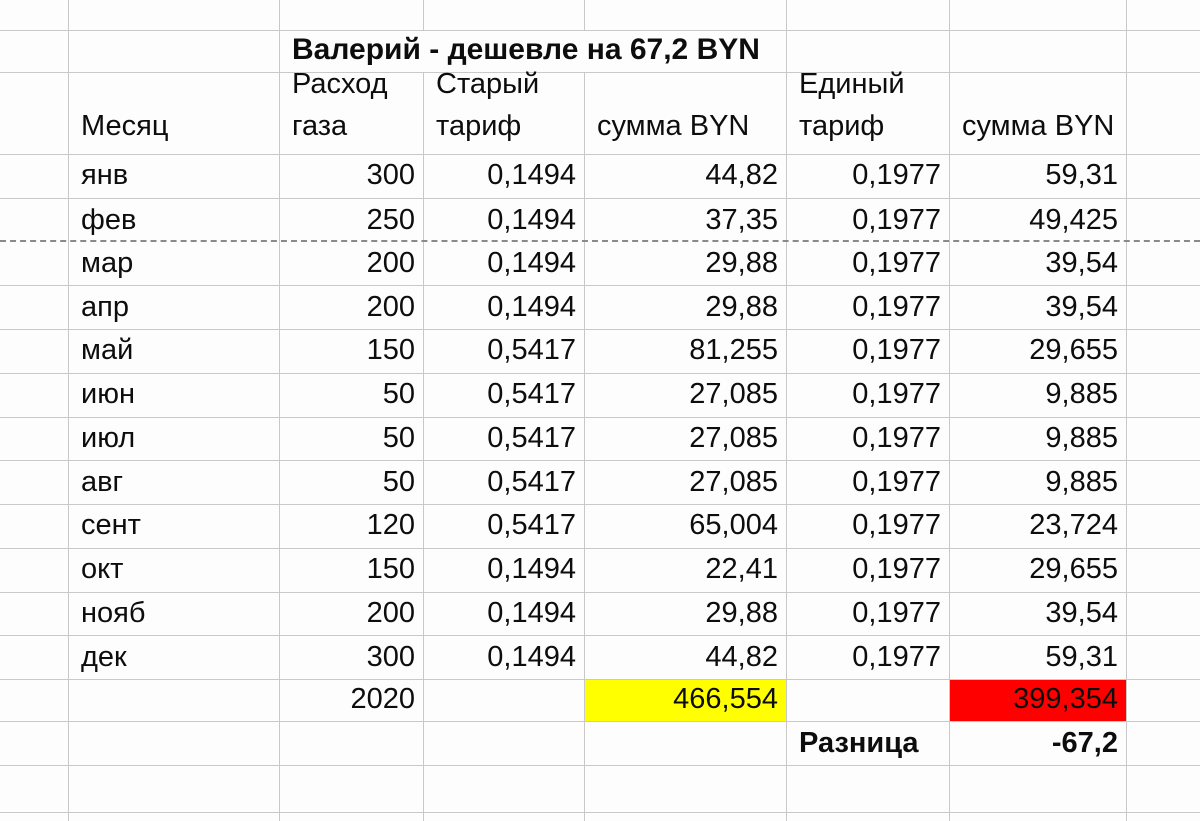  I want to click on month-cell: сент, so click(174, 527).